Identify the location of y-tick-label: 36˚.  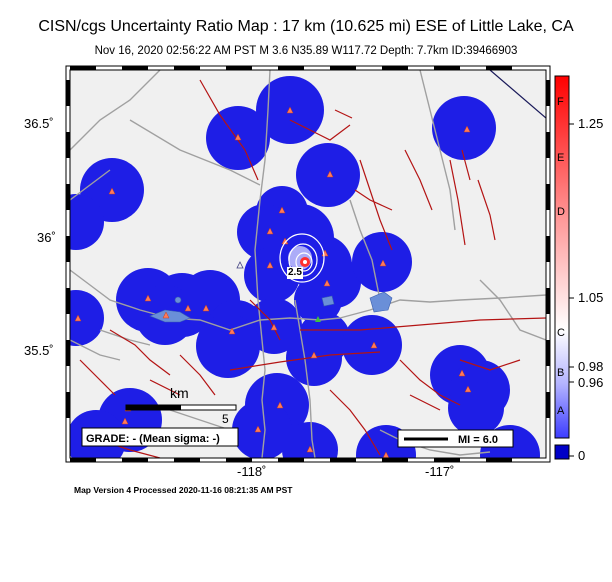
(46, 237).